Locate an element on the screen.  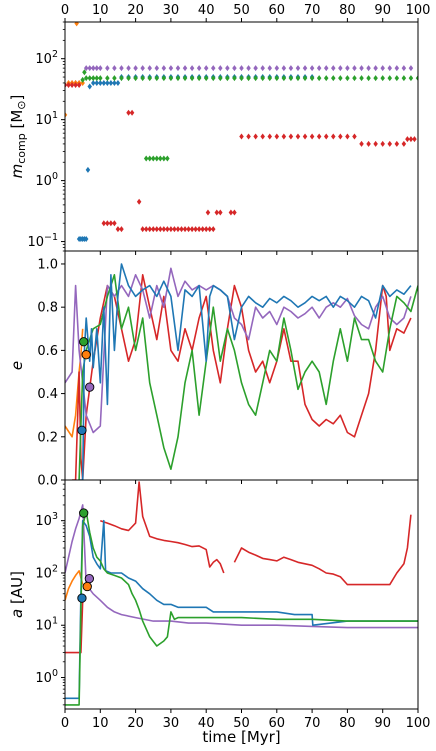
bottom-xtick-label: 70 is located at coordinates (312, 723).